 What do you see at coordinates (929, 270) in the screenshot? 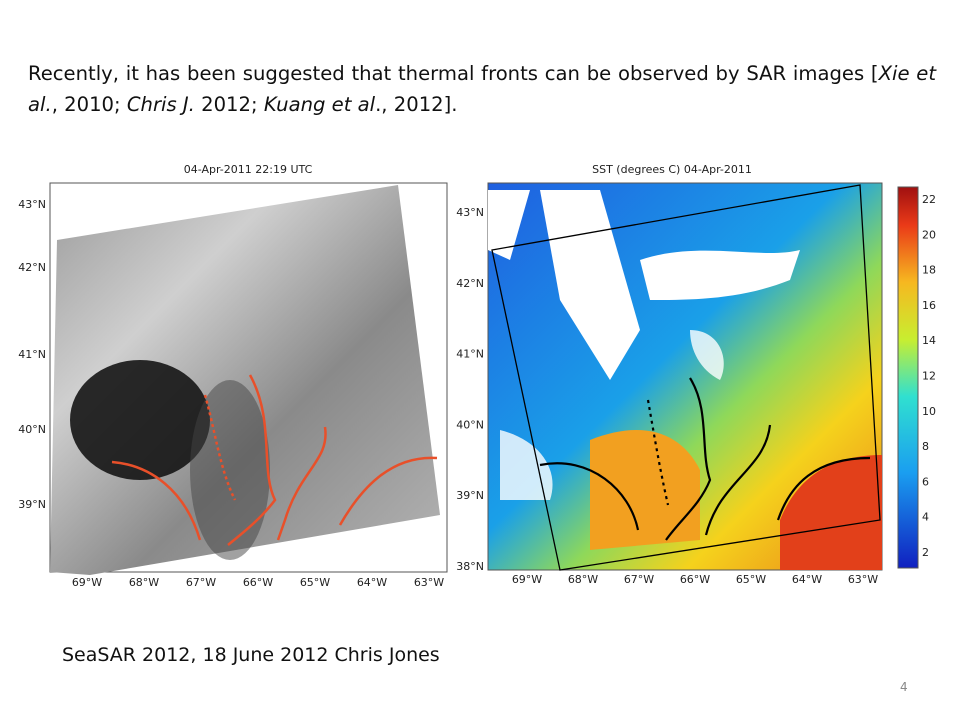
I see `colorbar-tick: 18` at bounding box center [929, 270].